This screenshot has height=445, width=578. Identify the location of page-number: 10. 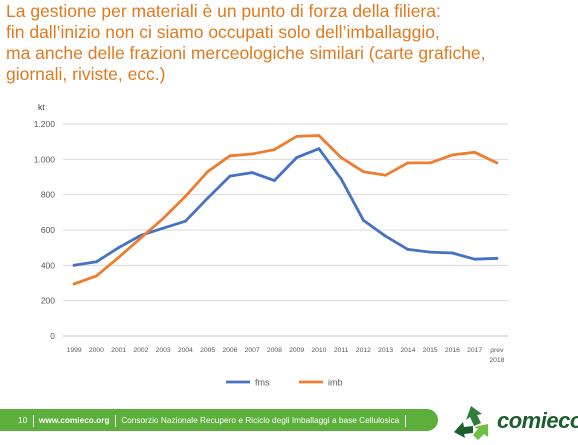
(23, 420).